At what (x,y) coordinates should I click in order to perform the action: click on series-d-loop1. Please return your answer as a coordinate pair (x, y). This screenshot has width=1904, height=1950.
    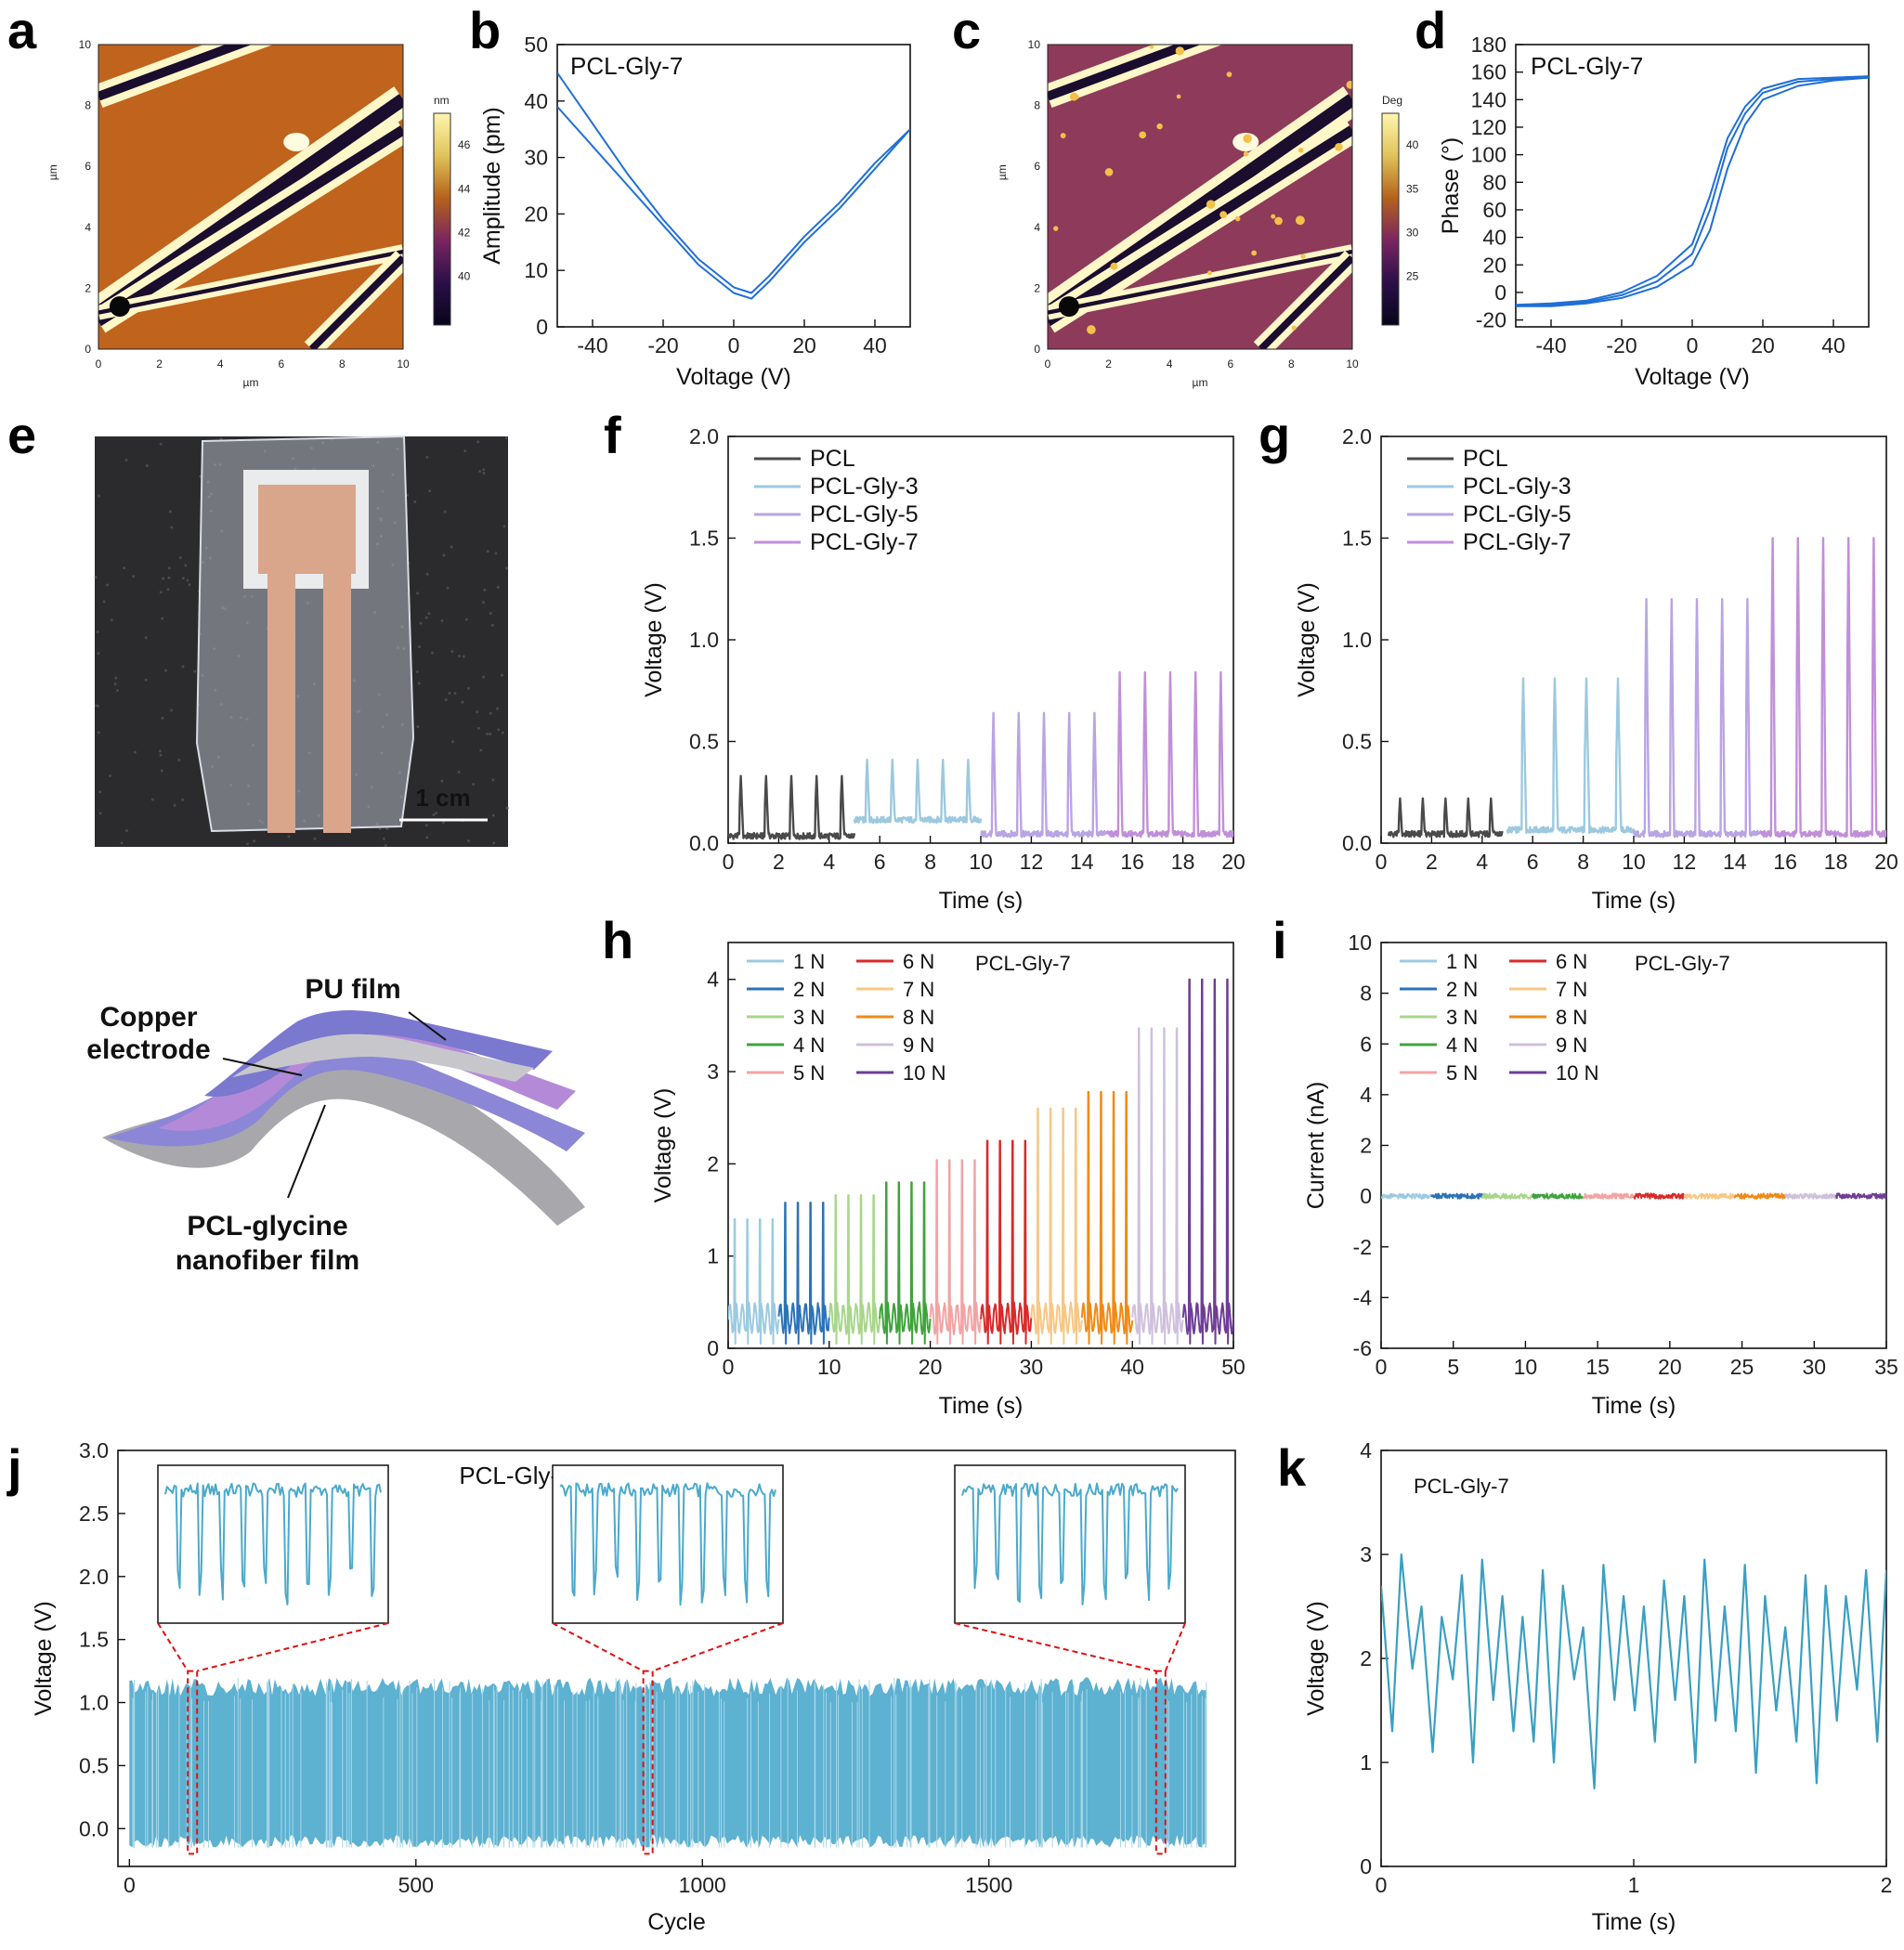
    Looking at the image, I should click on (1692, 191).